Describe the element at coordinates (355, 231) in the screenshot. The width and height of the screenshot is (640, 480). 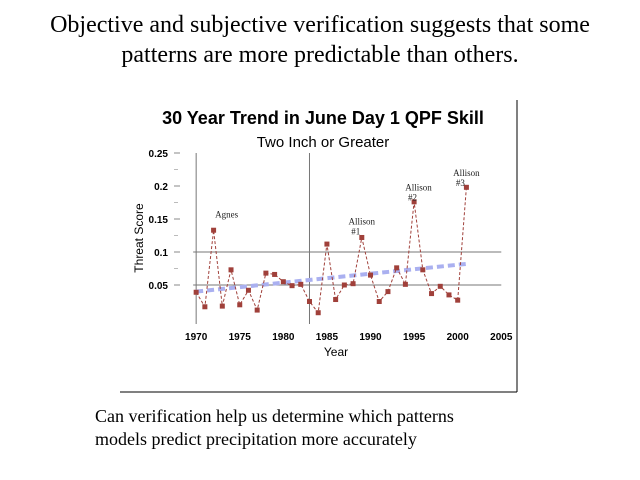
I see `annotation-number: #1` at that location.